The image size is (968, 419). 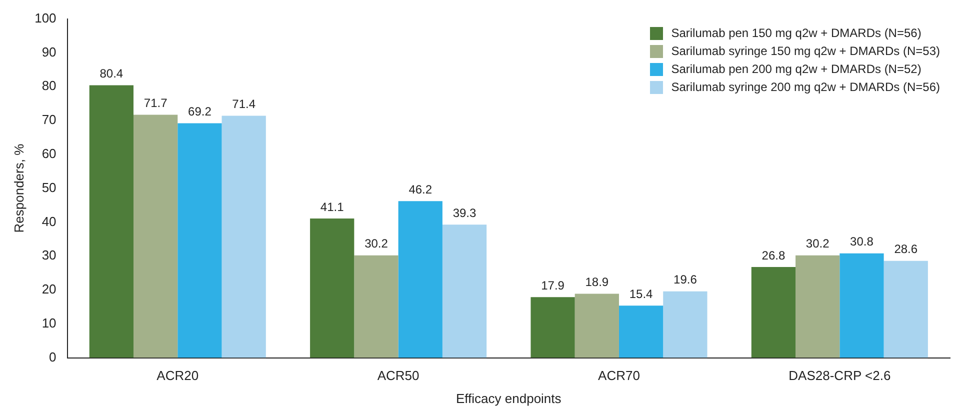 I want to click on y-tick-label: 40, so click(x=49, y=221).